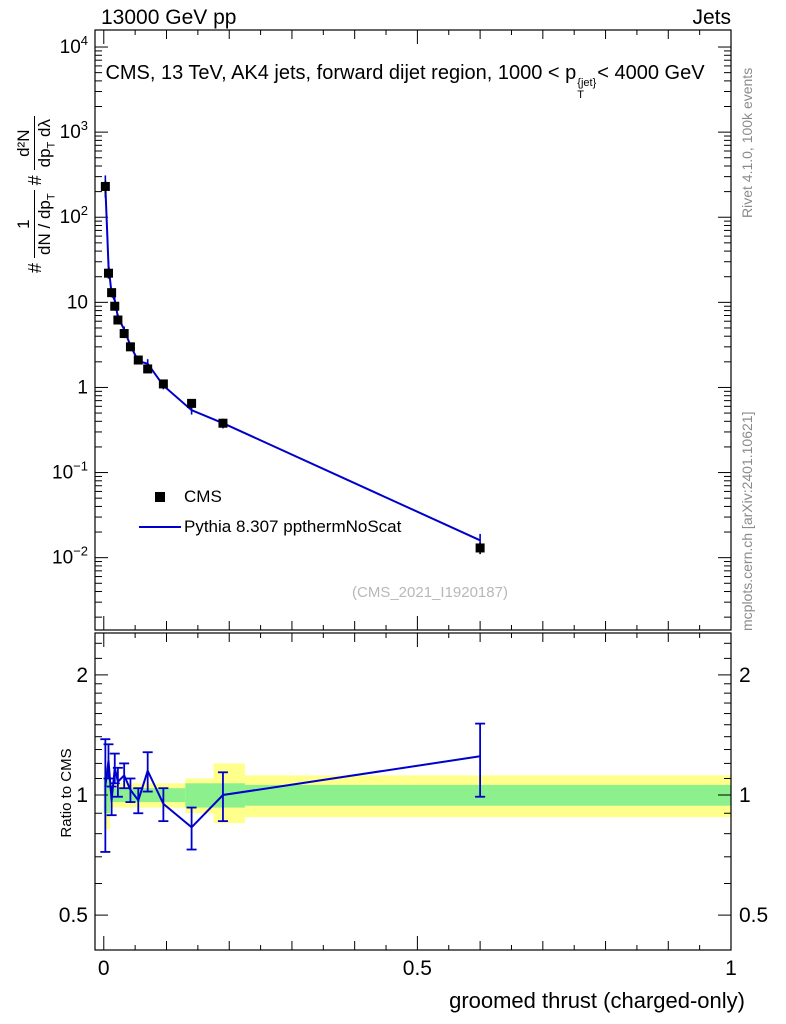  Describe the element at coordinates (70, 556) in the screenshot. I see `y-tick-label: 10⁻²` at that location.